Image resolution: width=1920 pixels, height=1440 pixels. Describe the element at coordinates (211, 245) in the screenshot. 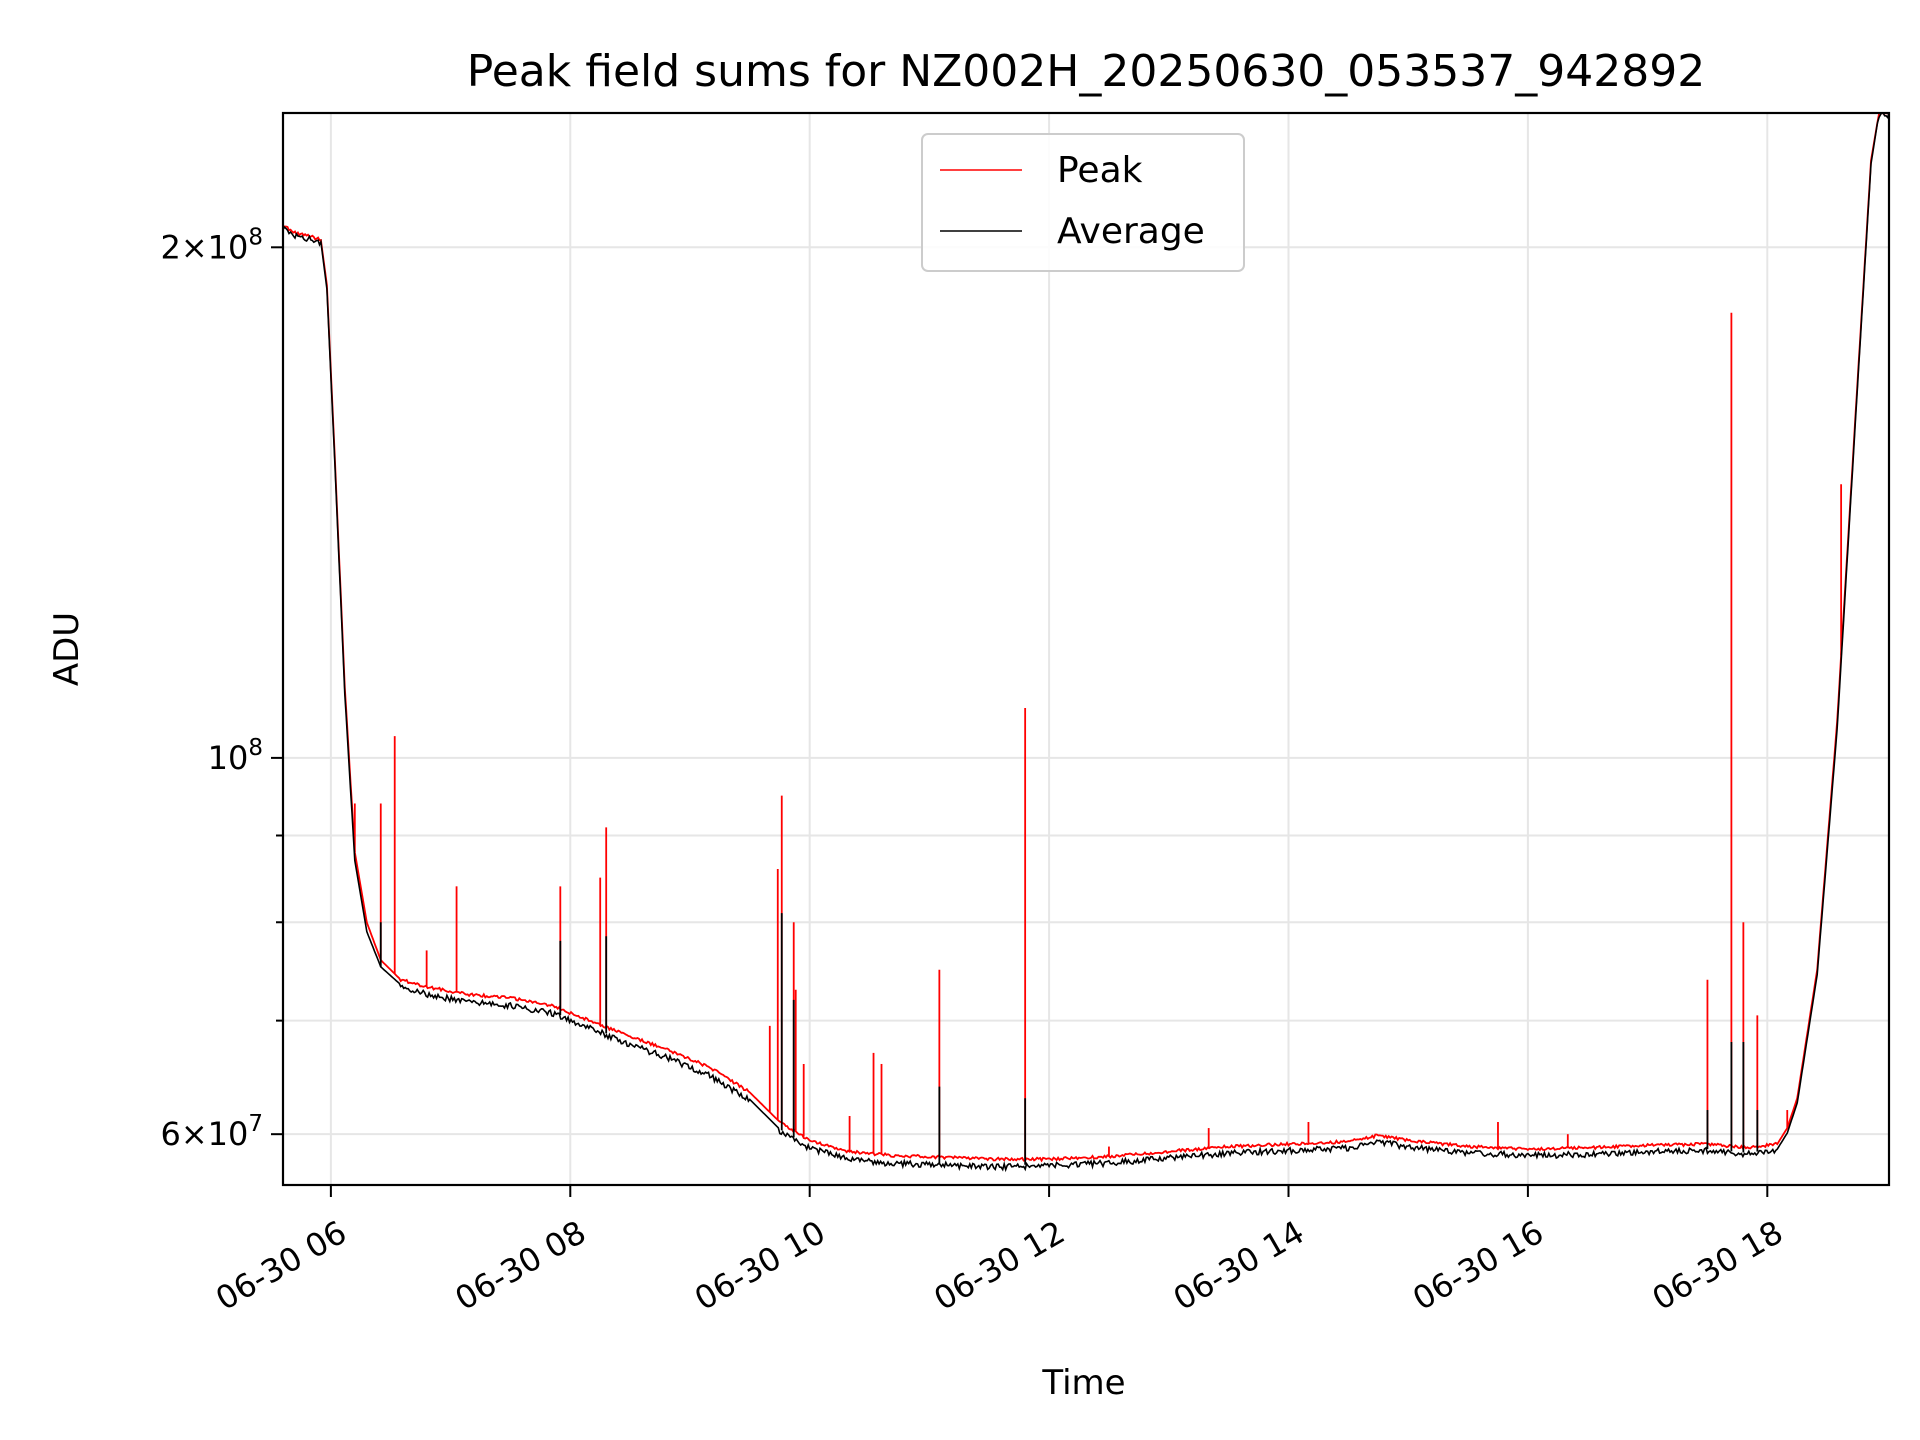

I see `y-tick-label: 2×108` at that location.